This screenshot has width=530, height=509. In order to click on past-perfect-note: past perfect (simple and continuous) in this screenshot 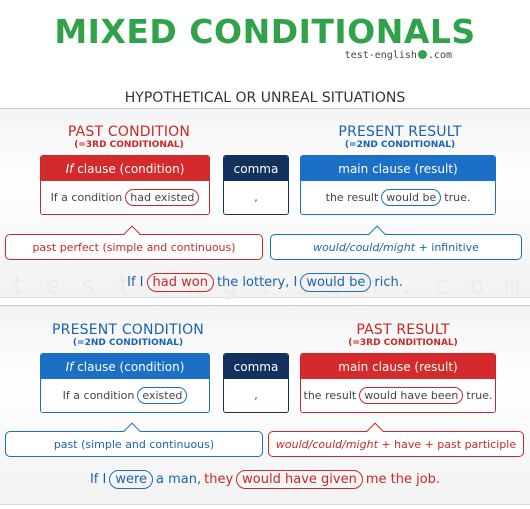, I will do `click(134, 247)`.